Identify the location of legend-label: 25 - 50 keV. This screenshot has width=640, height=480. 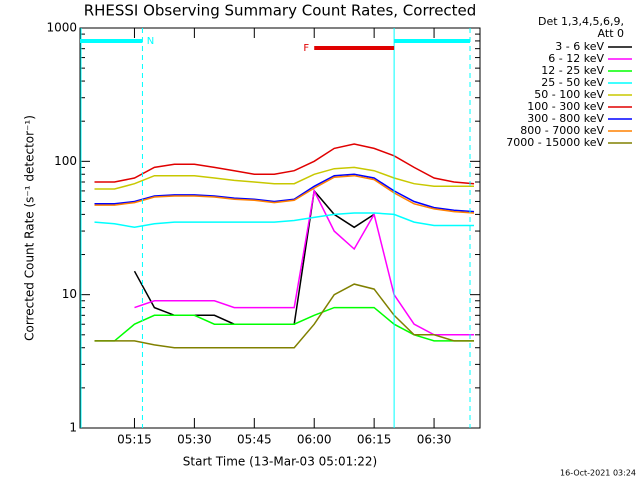
(572, 82).